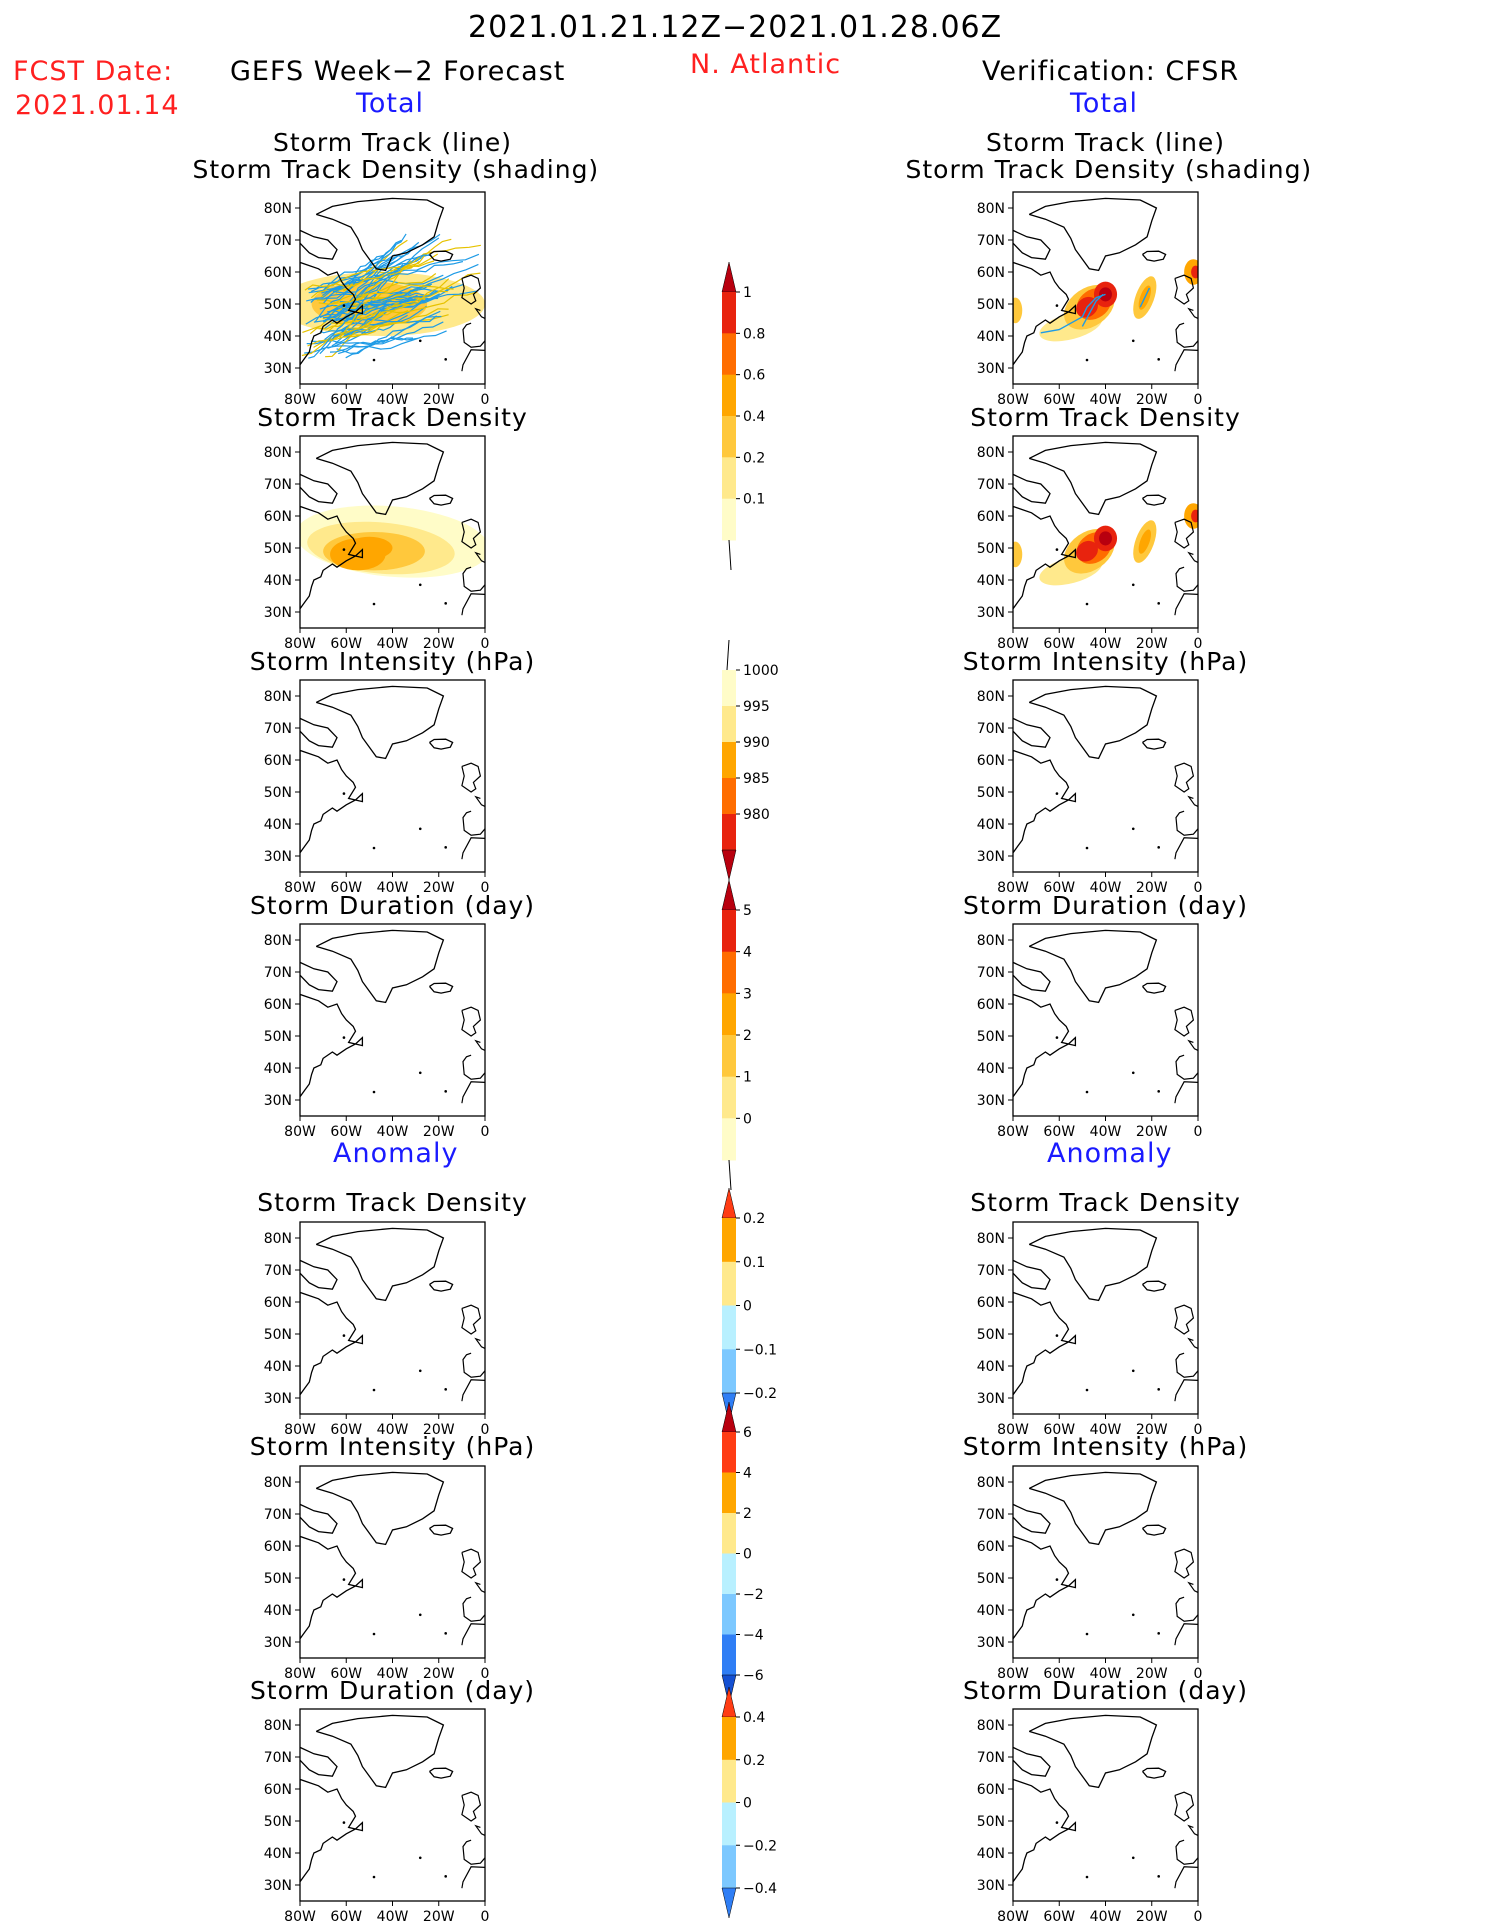  I want to click on colorbar-0: 1 0.8 0.6 0.4 0.2 0.1, so click(743, 416).